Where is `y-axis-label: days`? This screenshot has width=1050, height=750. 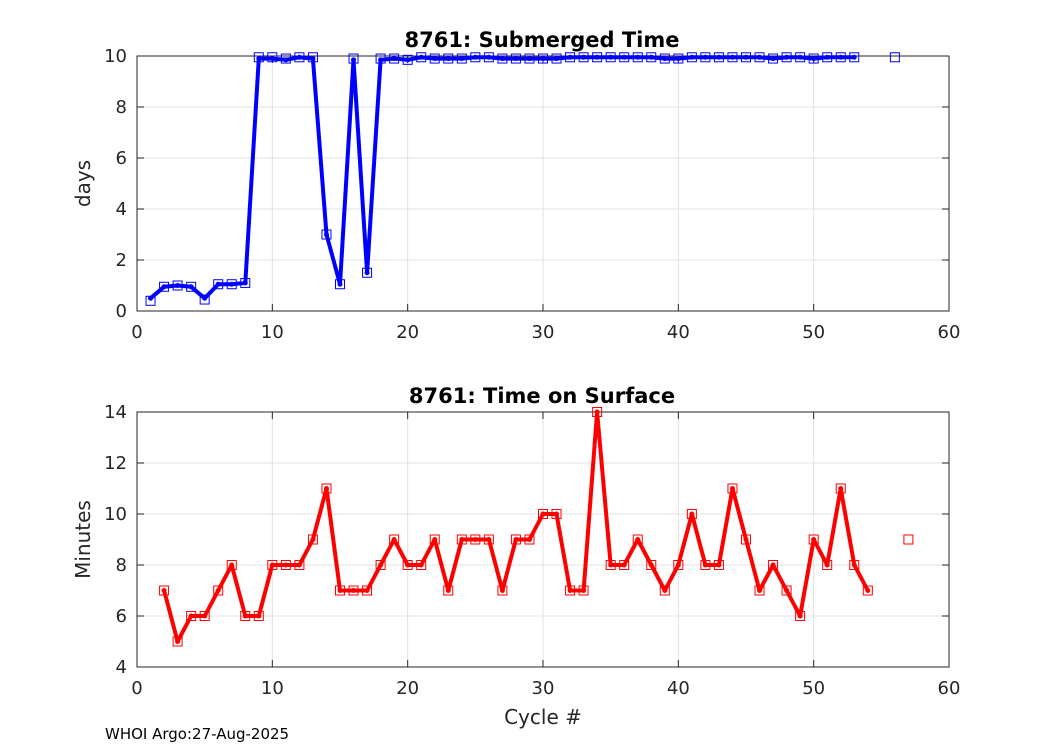
y-axis-label: days is located at coordinates (83, 183).